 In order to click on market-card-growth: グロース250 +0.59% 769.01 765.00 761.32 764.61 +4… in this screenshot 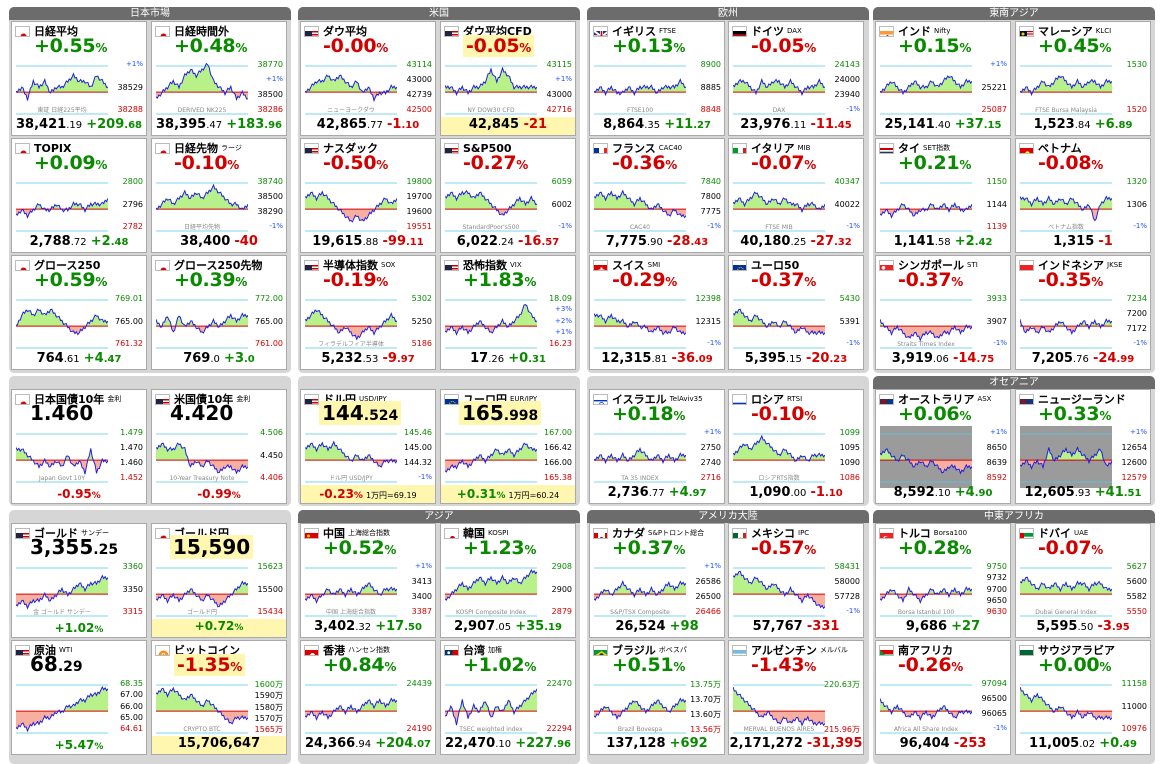, I will do `click(79, 312)`.